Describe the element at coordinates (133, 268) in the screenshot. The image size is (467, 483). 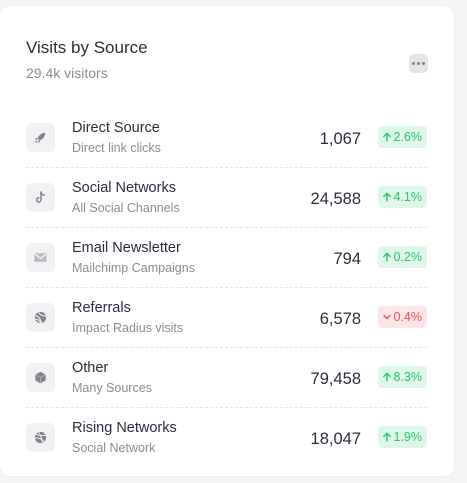
I see `source-desc: Mailchimp Campaigns` at that location.